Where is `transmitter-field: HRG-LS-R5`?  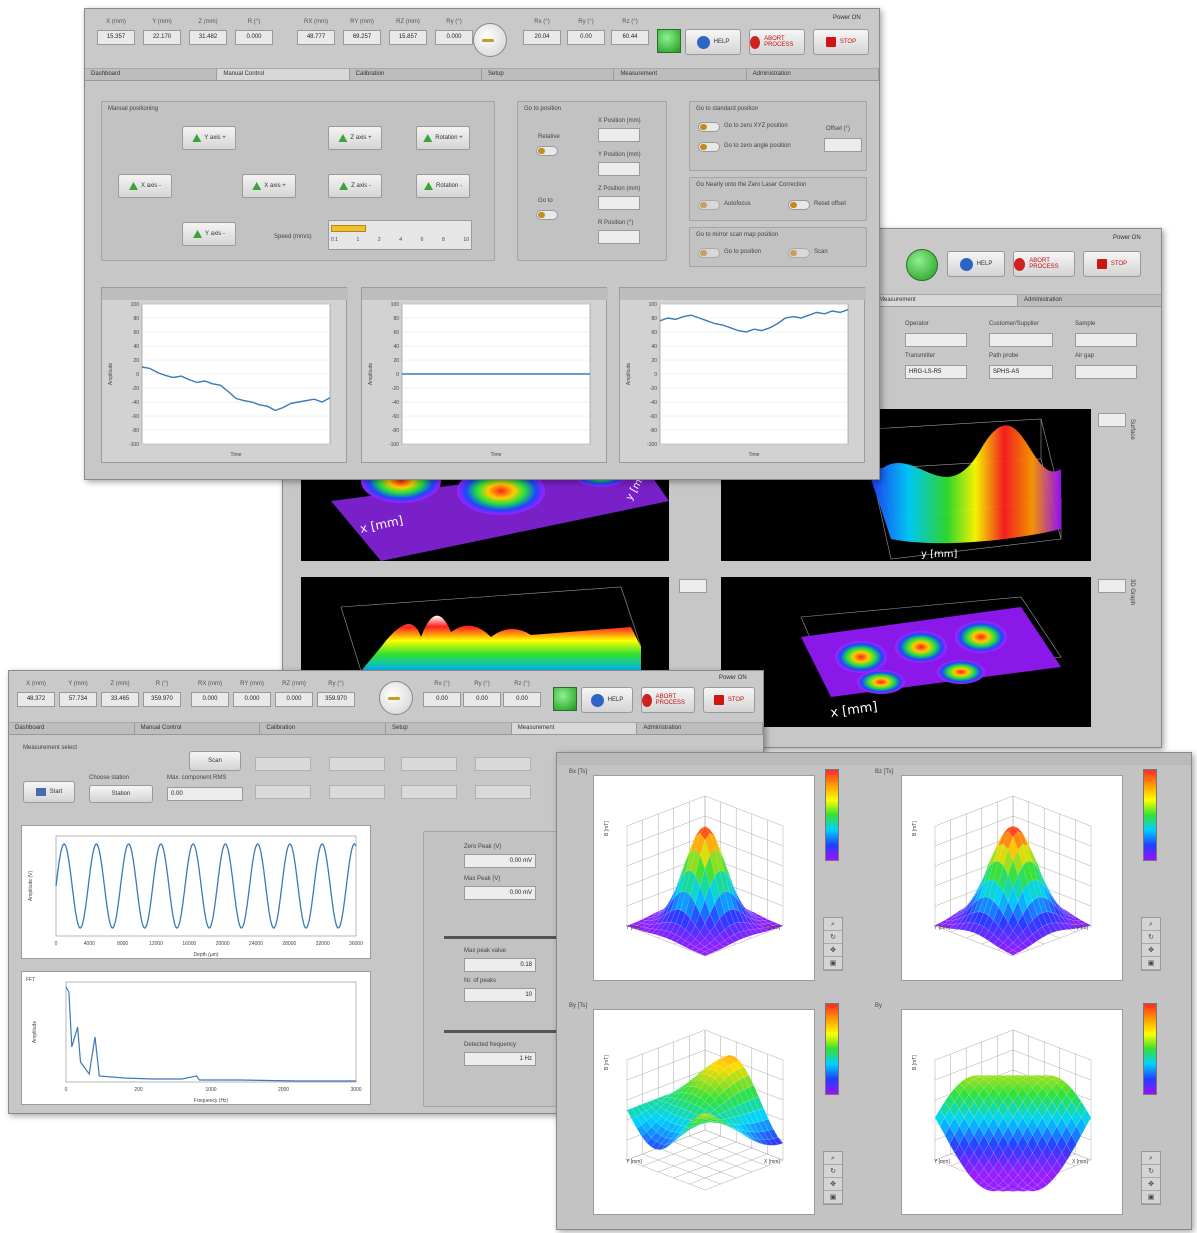 transmitter-field: HRG-LS-R5 is located at coordinates (936, 372).